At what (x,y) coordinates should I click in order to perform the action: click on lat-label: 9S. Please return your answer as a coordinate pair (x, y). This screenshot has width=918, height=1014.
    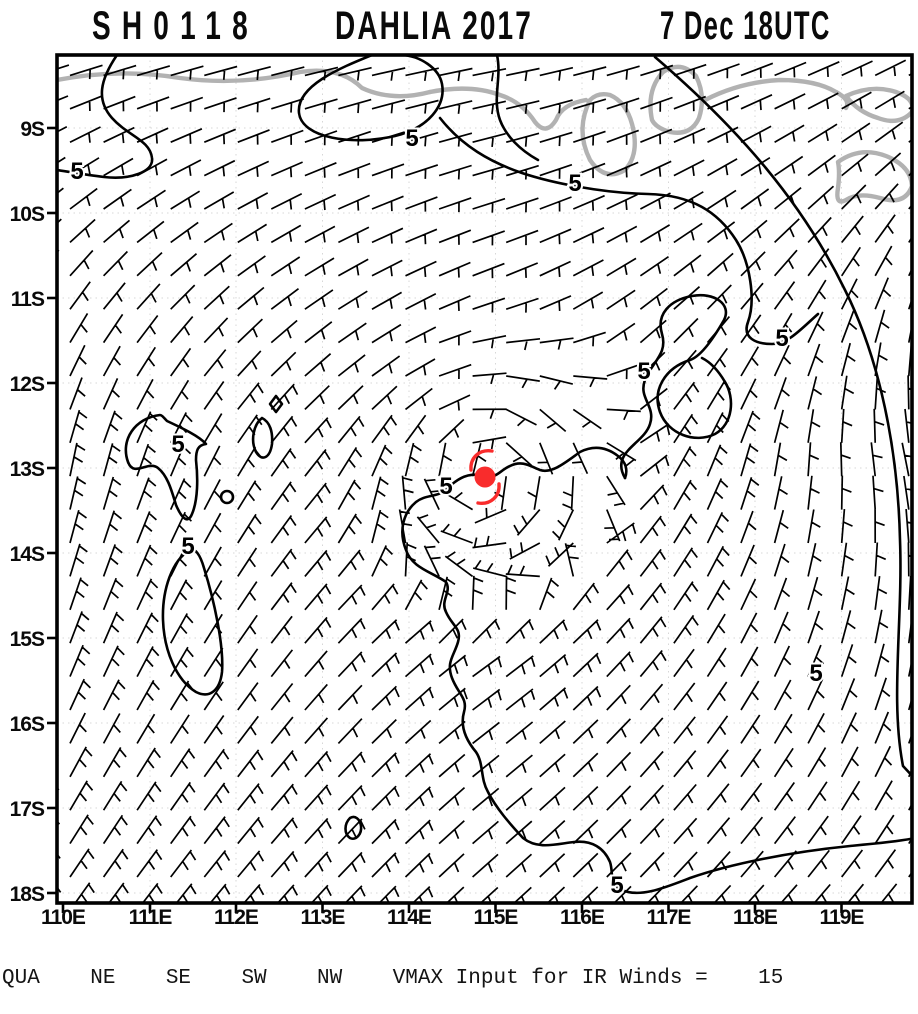
    Looking at the image, I should click on (32, 129).